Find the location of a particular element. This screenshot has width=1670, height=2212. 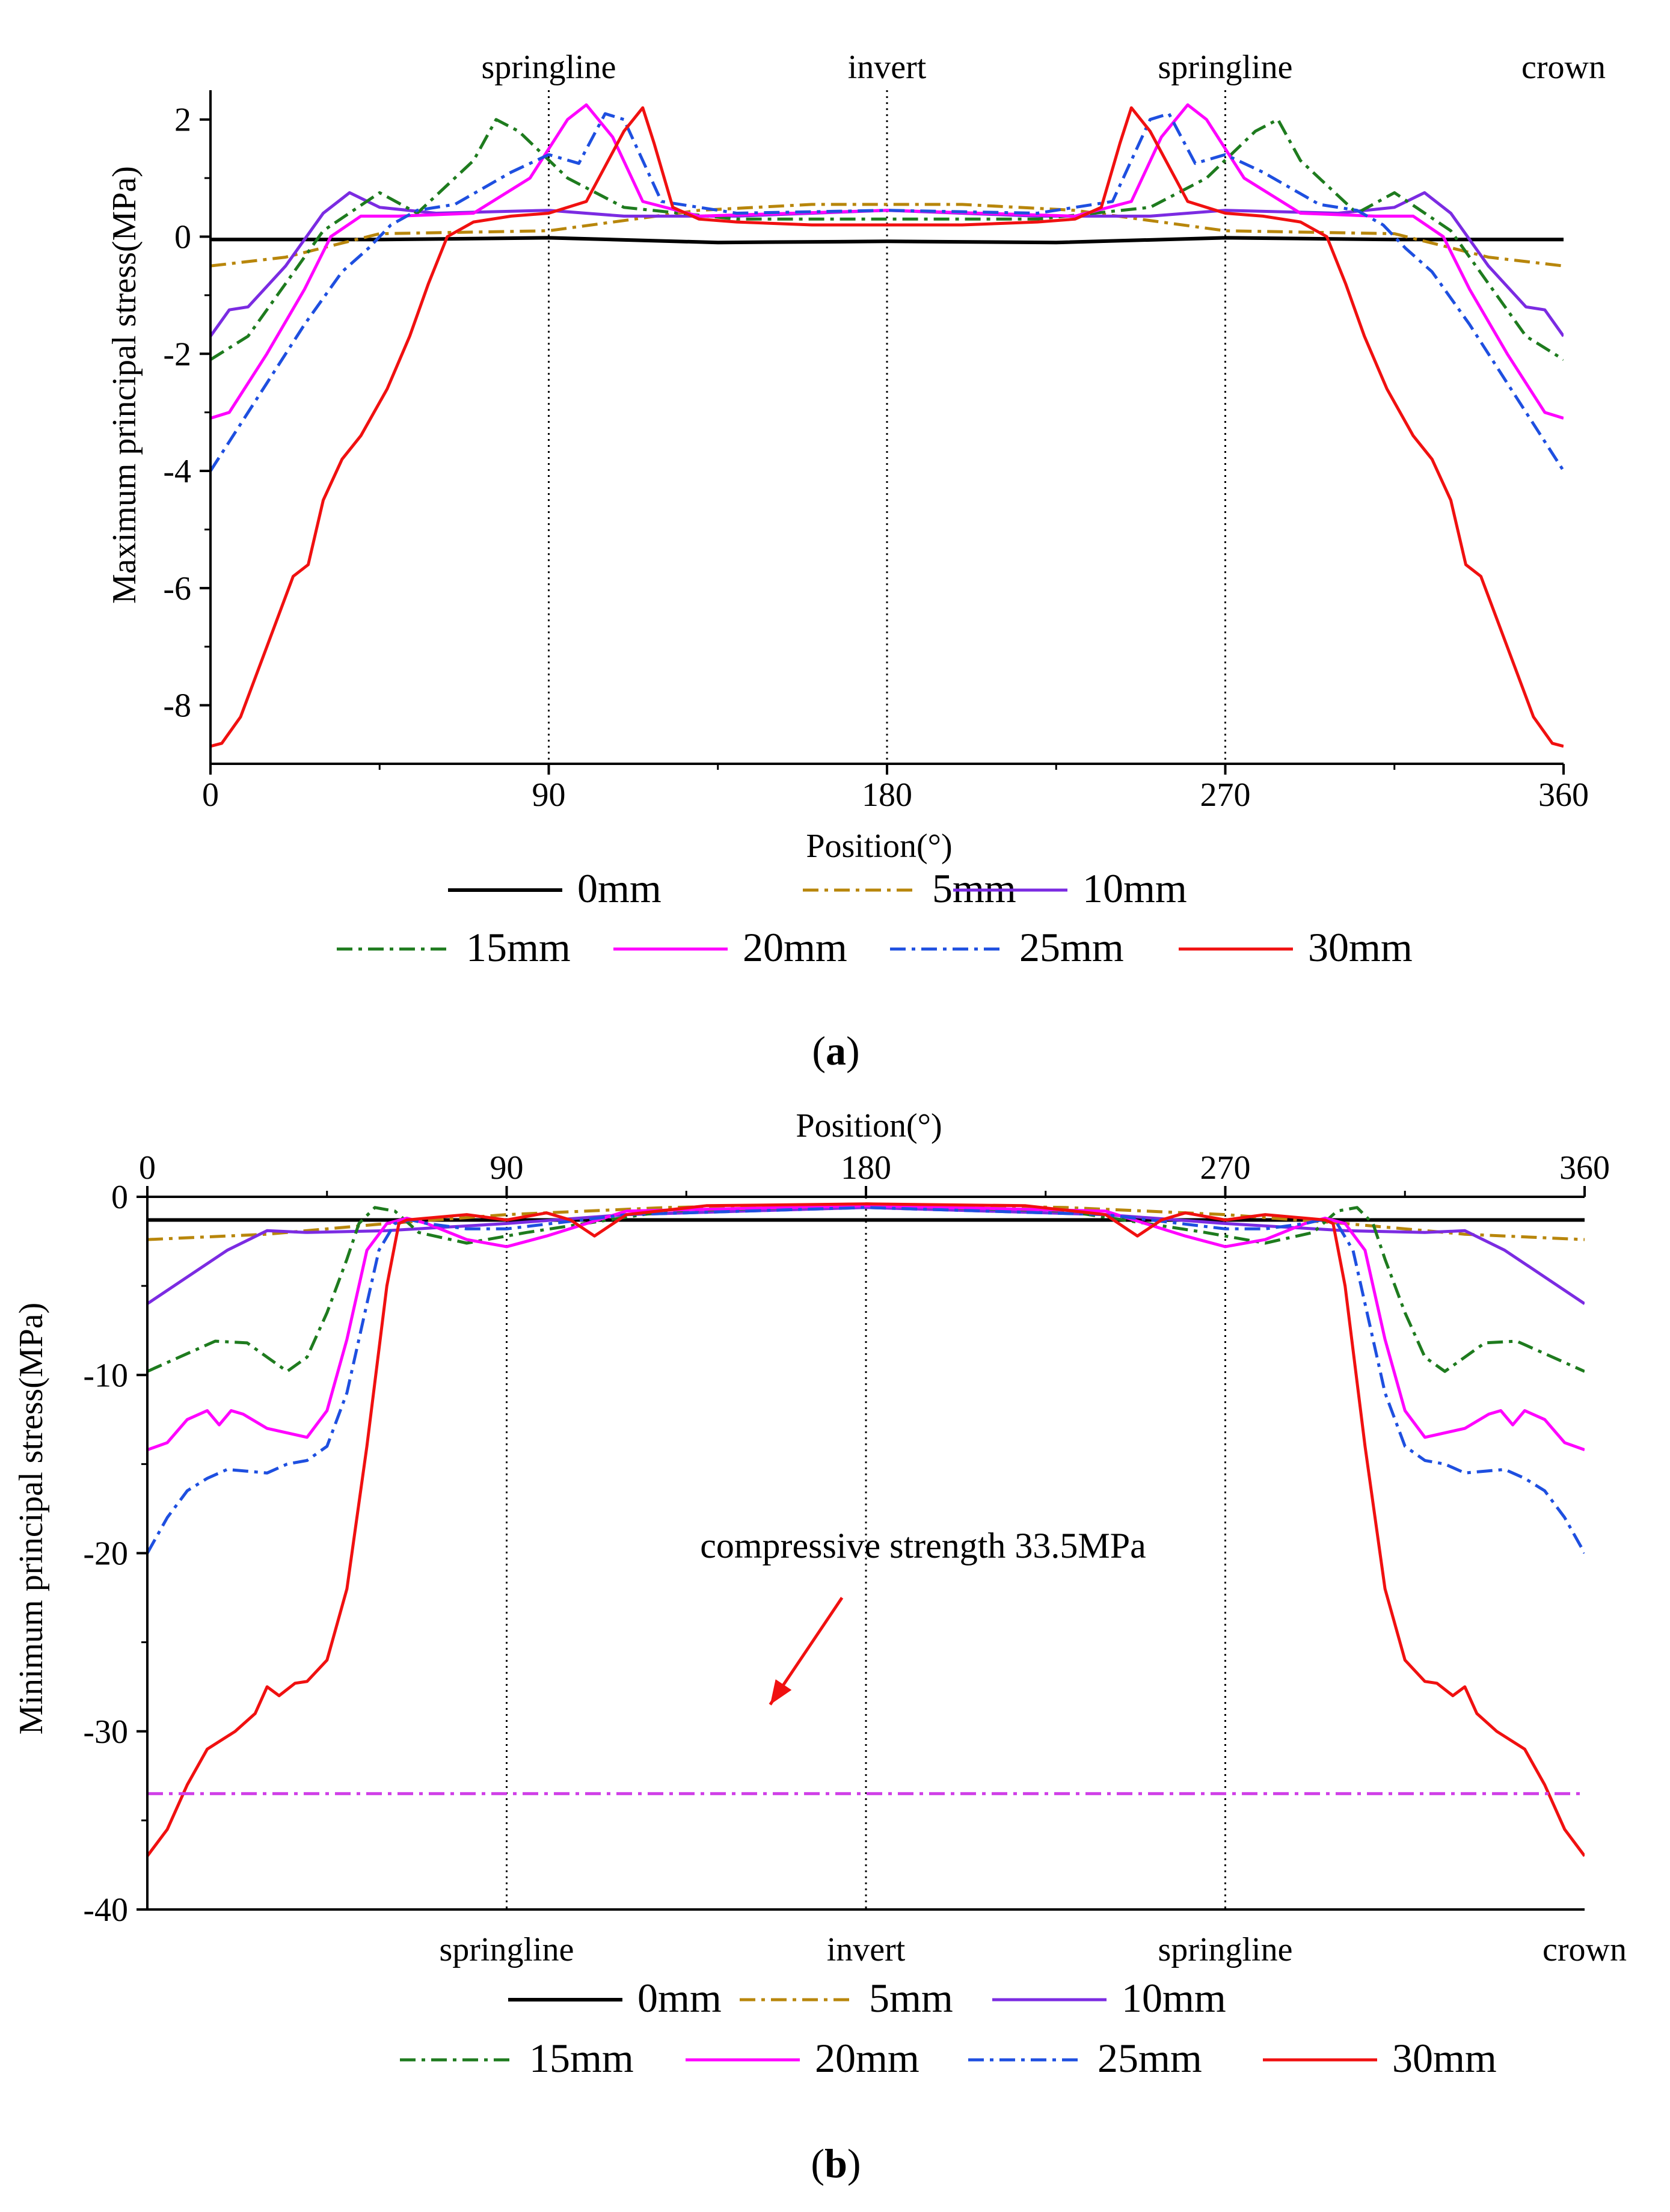

panel-b-legend-label-15mm: 15mm is located at coordinates (582, 2058).